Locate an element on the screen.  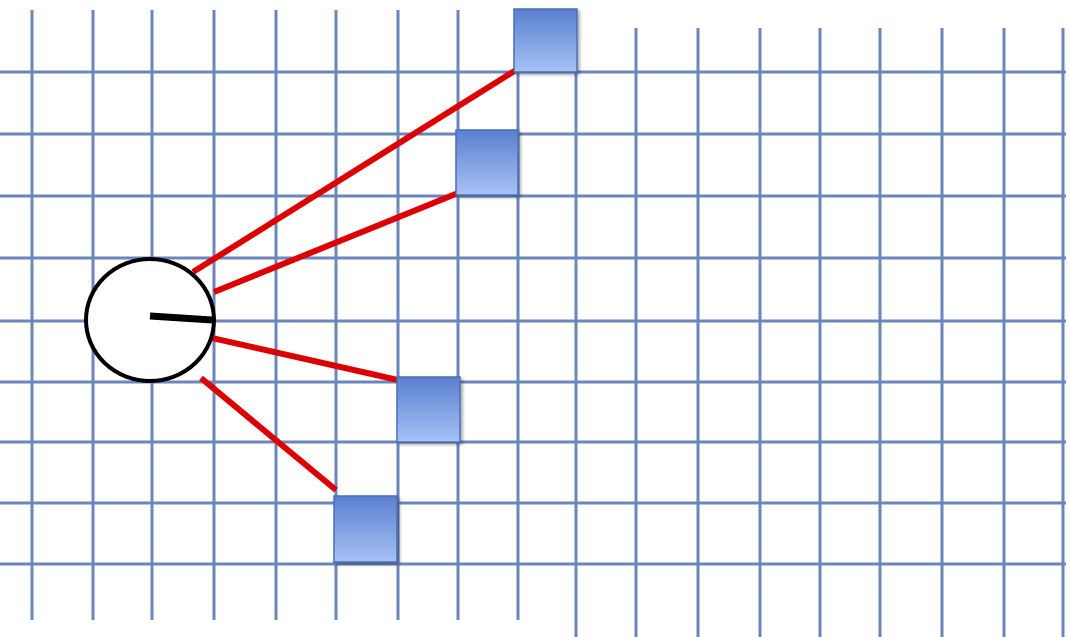
robot is located at coordinates (150, 320).